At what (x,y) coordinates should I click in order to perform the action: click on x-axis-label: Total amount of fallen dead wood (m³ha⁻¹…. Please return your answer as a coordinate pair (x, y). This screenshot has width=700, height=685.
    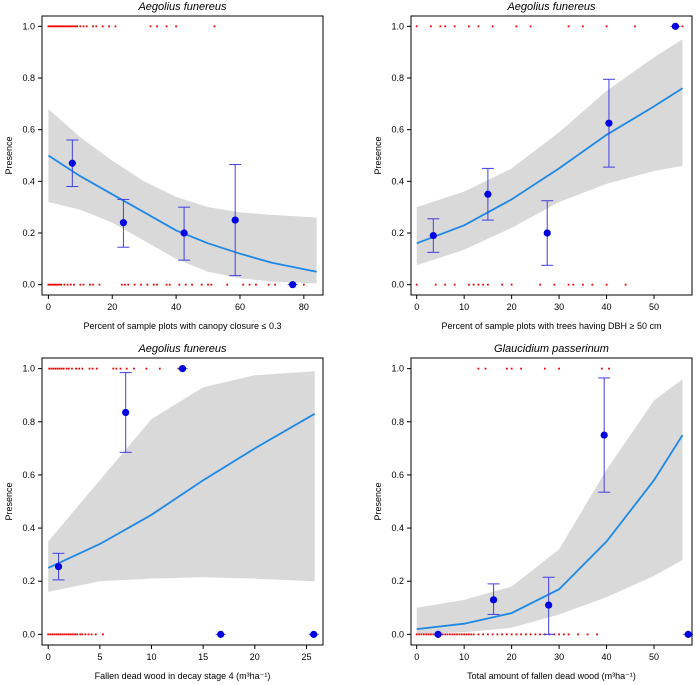
    Looking at the image, I should click on (551, 676).